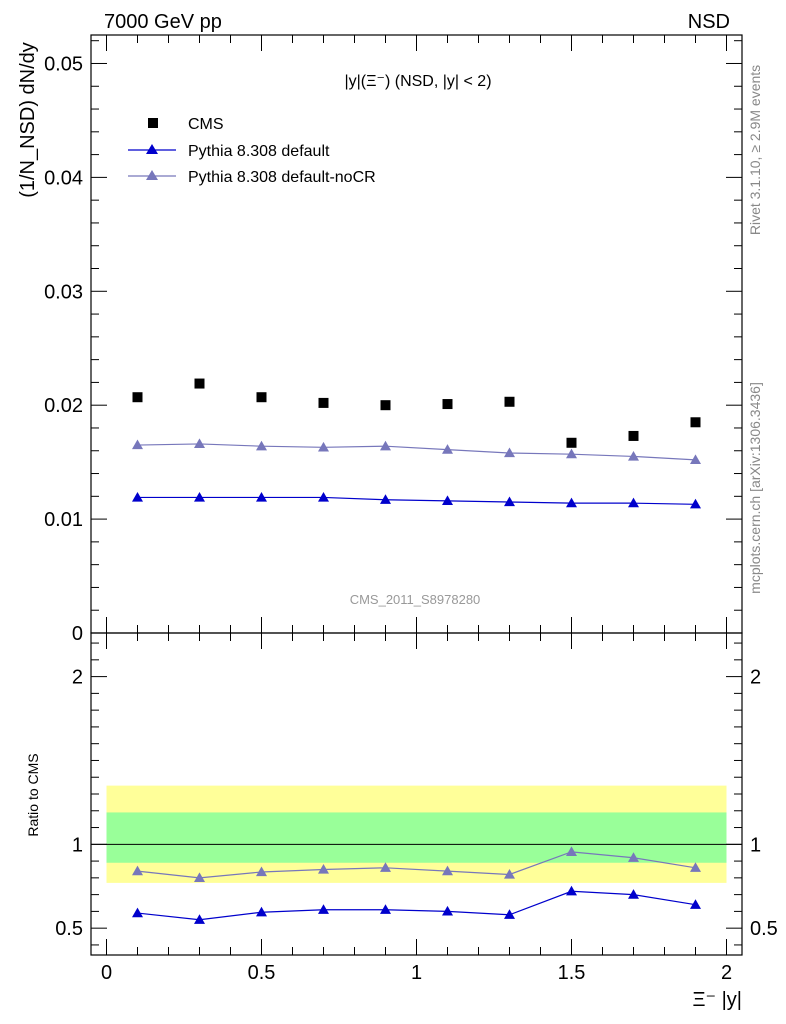 The image size is (786, 1024). I want to click on main-y-tick-label: 0, so click(77, 634).